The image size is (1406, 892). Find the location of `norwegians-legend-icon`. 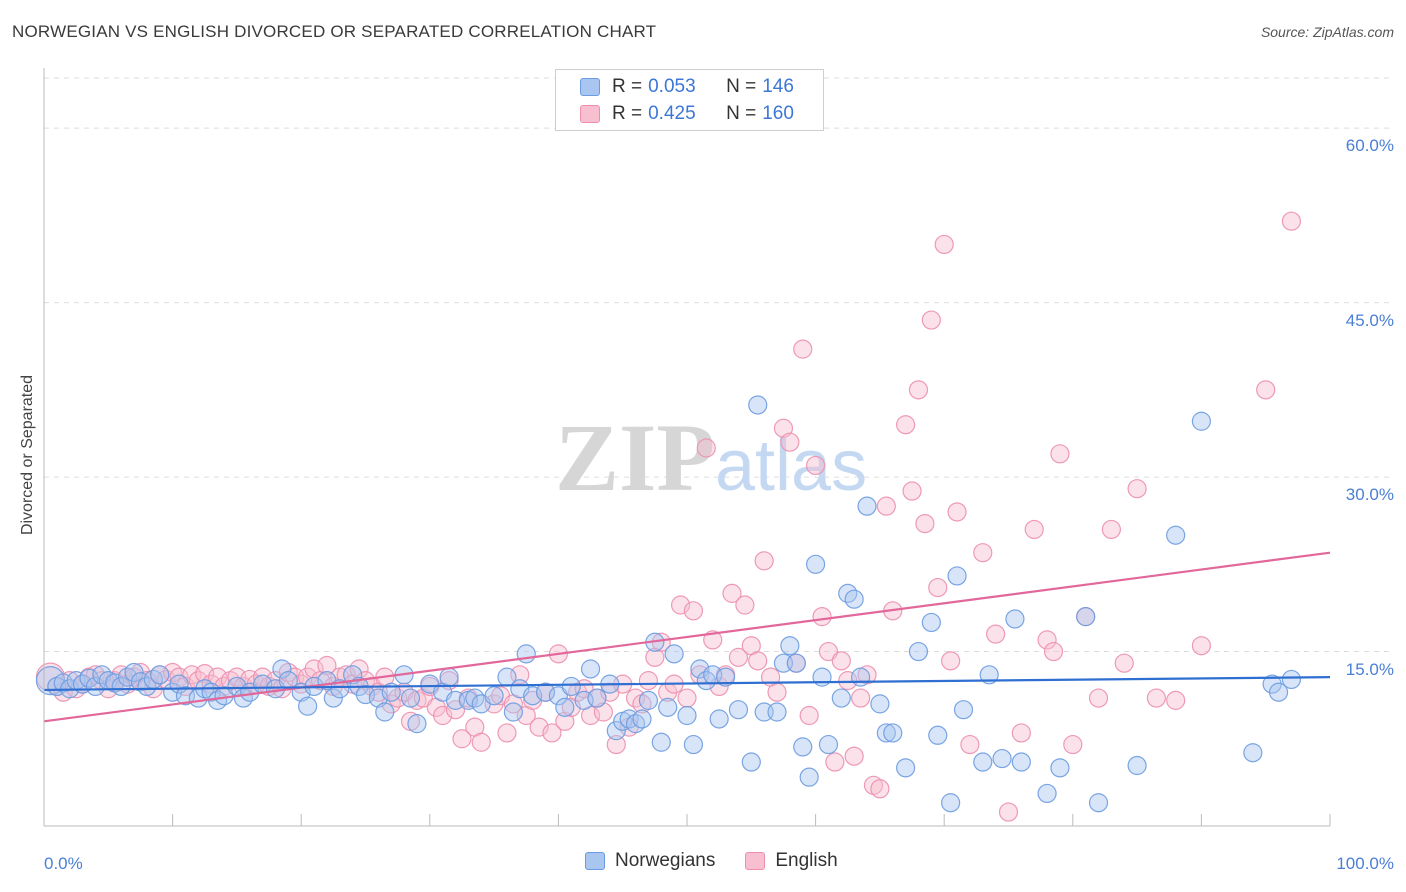

norwegians-legend-icon is located at coordinates (595, 861).